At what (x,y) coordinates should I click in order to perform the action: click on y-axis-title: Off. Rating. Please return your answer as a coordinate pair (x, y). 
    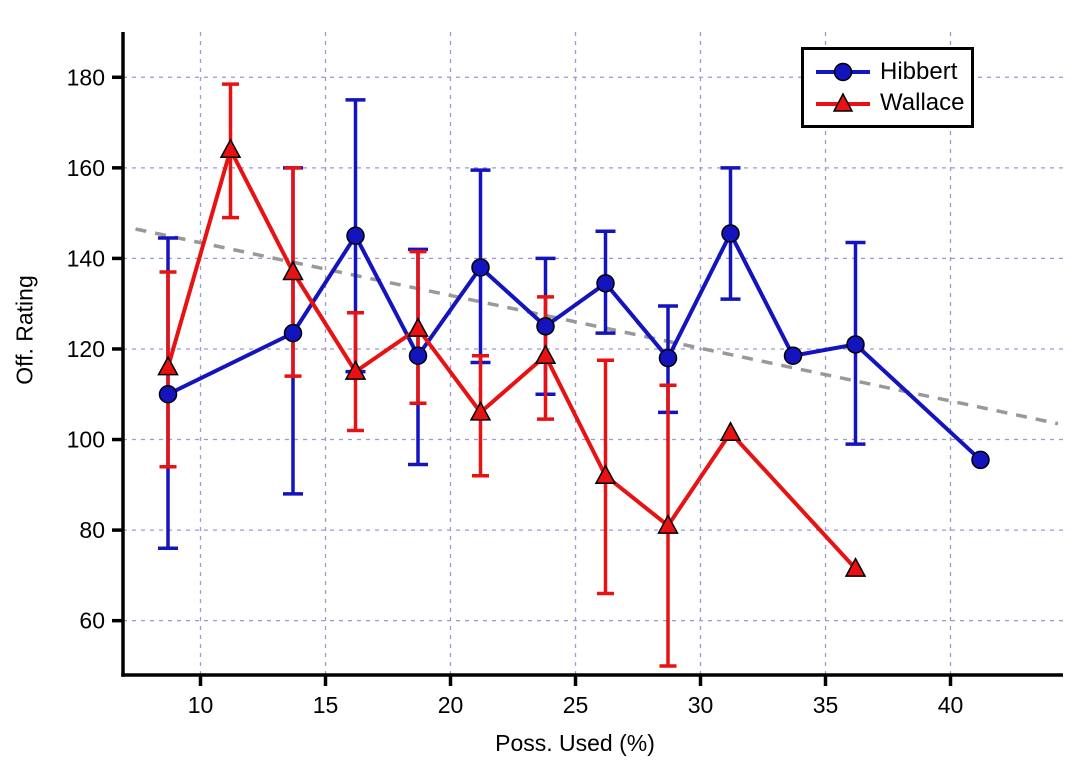
    Looking at the image, I should click on (24, 330).